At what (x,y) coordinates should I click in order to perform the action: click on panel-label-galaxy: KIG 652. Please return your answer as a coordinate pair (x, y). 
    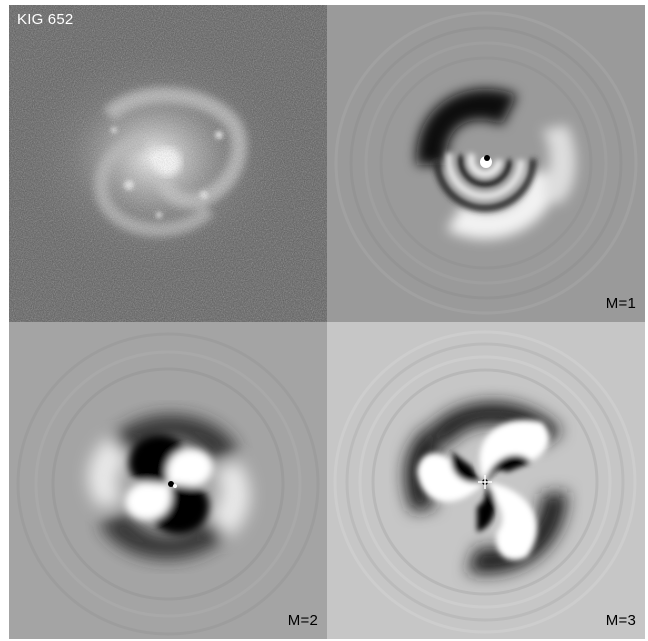
    Looking at the image, I should click on (45, 19).